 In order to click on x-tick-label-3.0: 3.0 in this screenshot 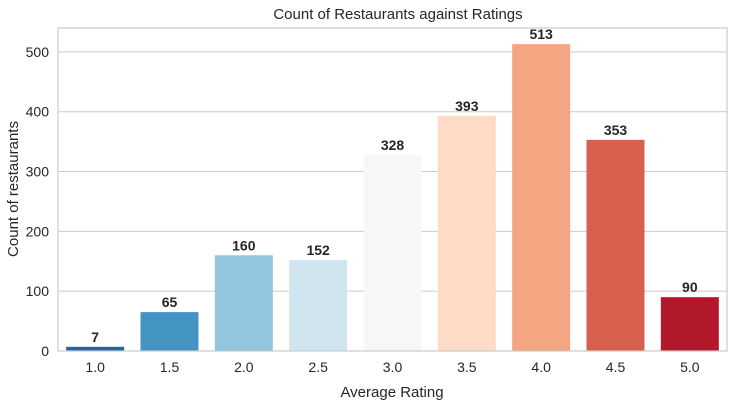, I will do `click(393, 367)`.